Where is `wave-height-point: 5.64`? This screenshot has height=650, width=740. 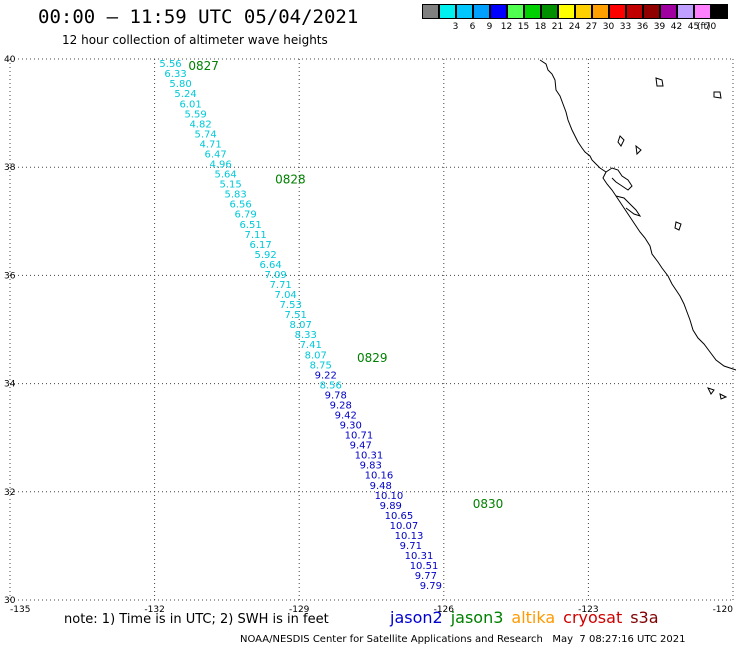
wave-height-point: 5.64 is located at coordinates (225, 175).